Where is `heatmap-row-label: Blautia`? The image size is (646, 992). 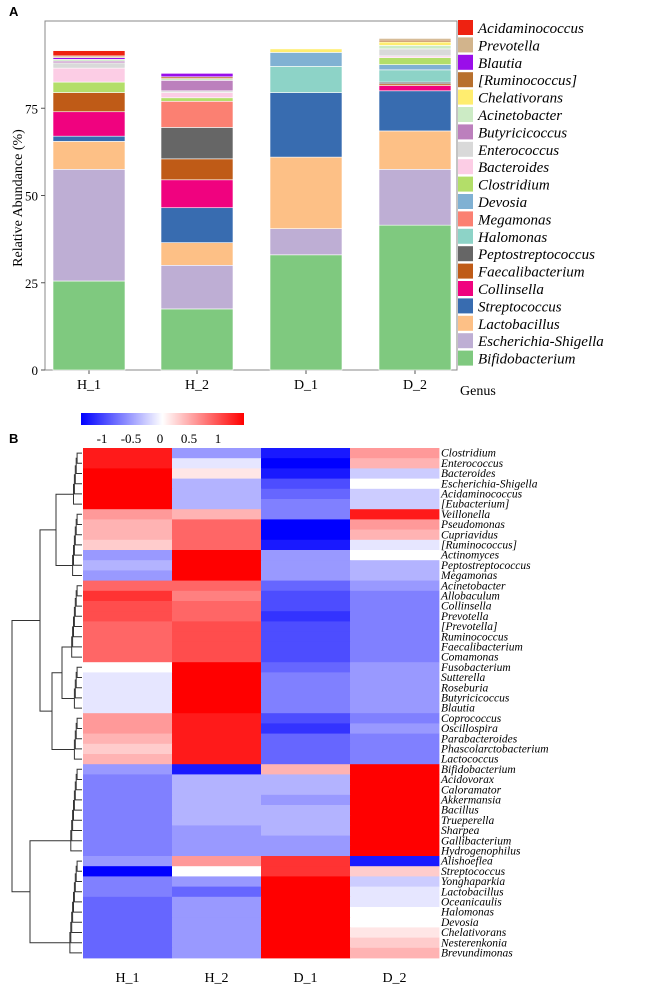 heatmap-row-label: Blautia is located at coordinates (458, 709).